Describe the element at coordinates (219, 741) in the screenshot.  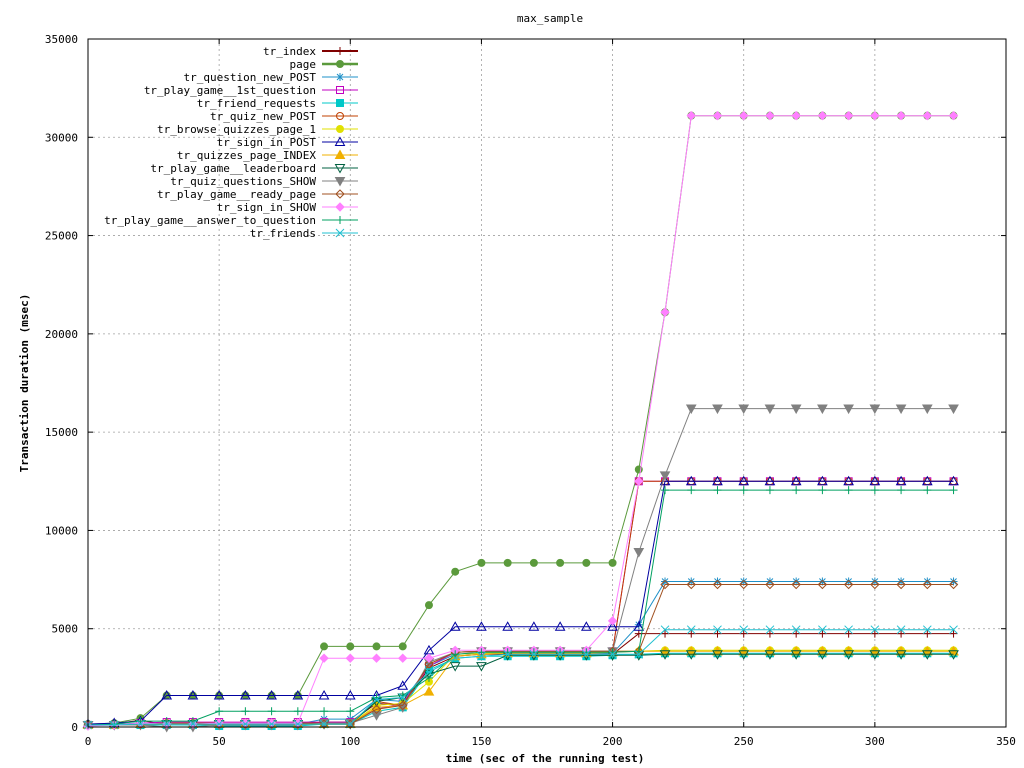
I see `x-tick-label: 50` at that location.